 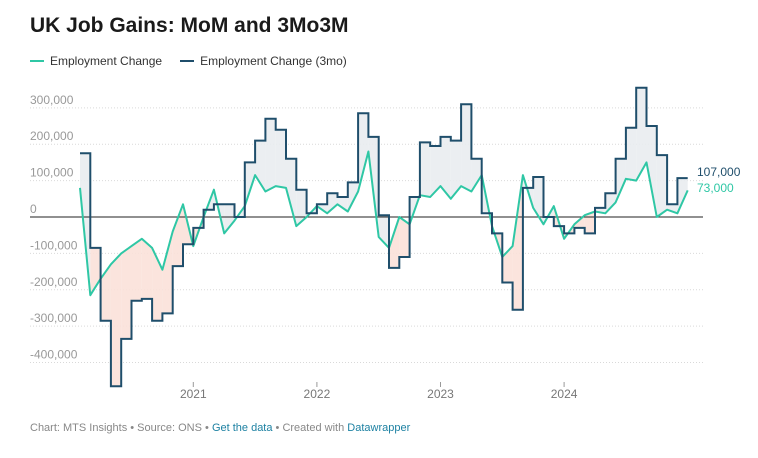 What do you see at coordinates (52, 136) in the screenshot?
I see `y-tick-label: 200,000` at bounding box center [52, 136].